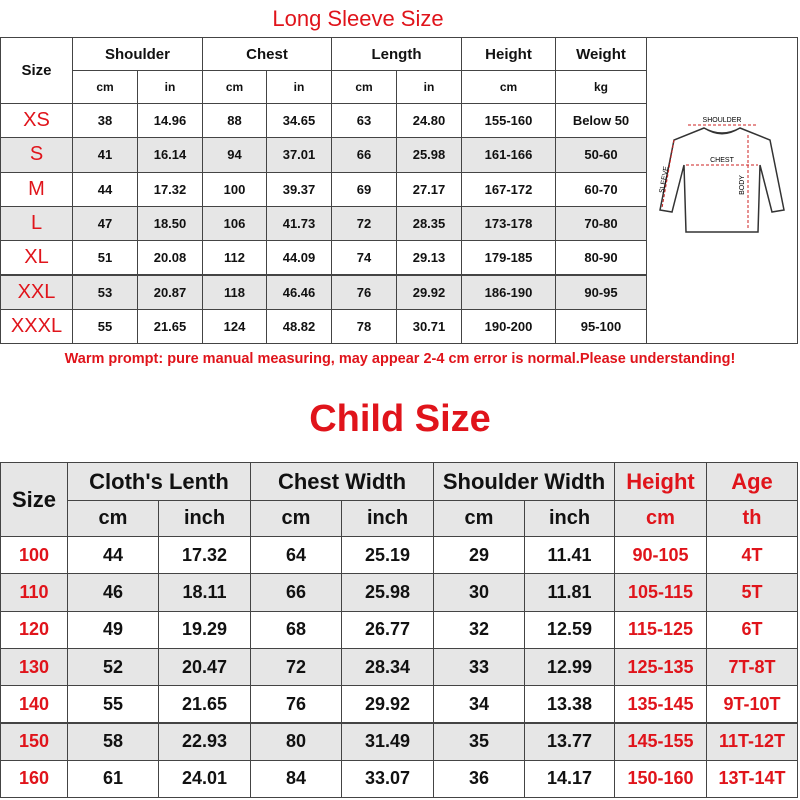  I want to click on group-header: Weight, so click(601, 54).